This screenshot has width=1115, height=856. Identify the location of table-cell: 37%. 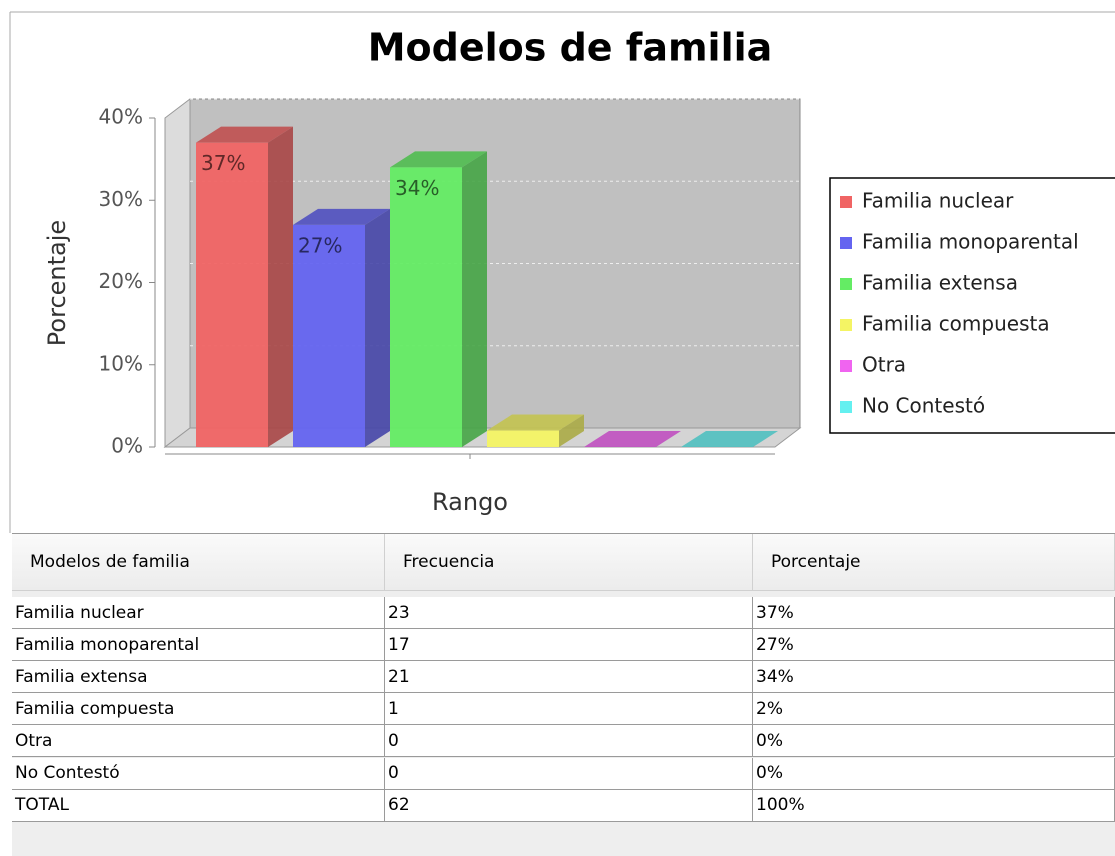
(934, 613).